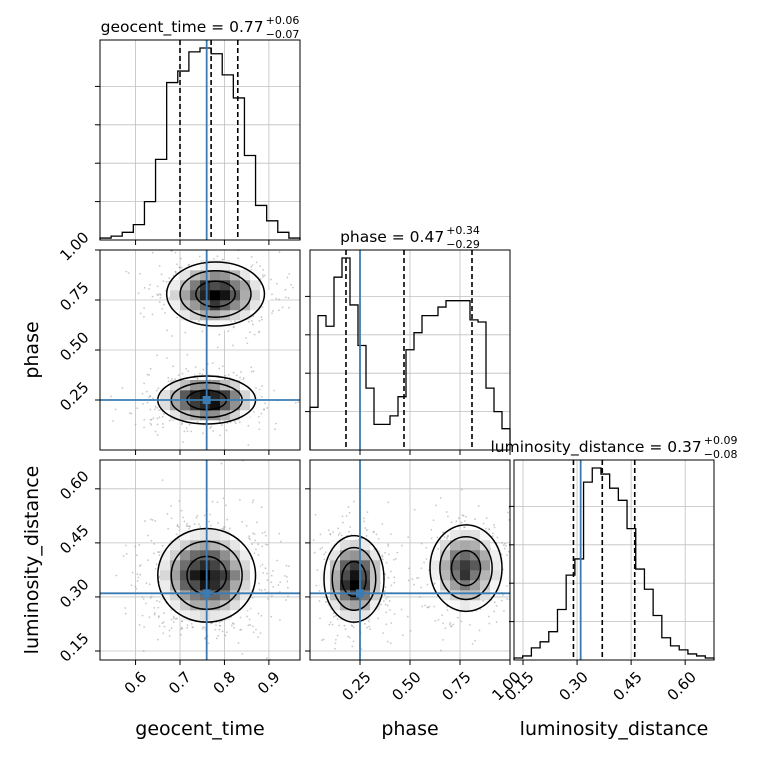  What do you see at coordinates (406, 686) in the screenshot?
I see `x-tick-label: 0.50` at bounding box center [406, 686].